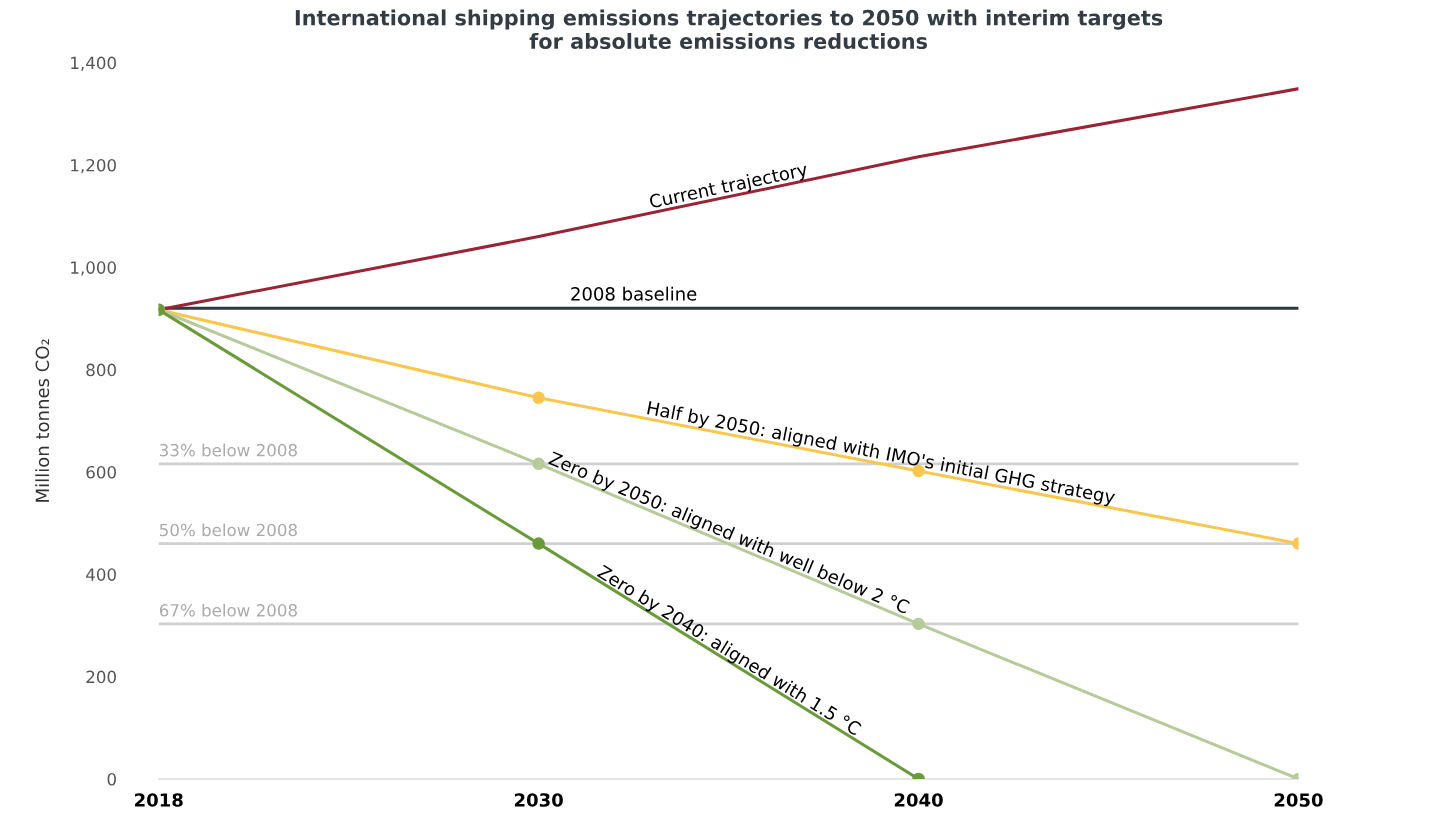 The width and height of the screenshot is (1430, 831). I want to click on y-tick-label: 400, so click(101, 574).